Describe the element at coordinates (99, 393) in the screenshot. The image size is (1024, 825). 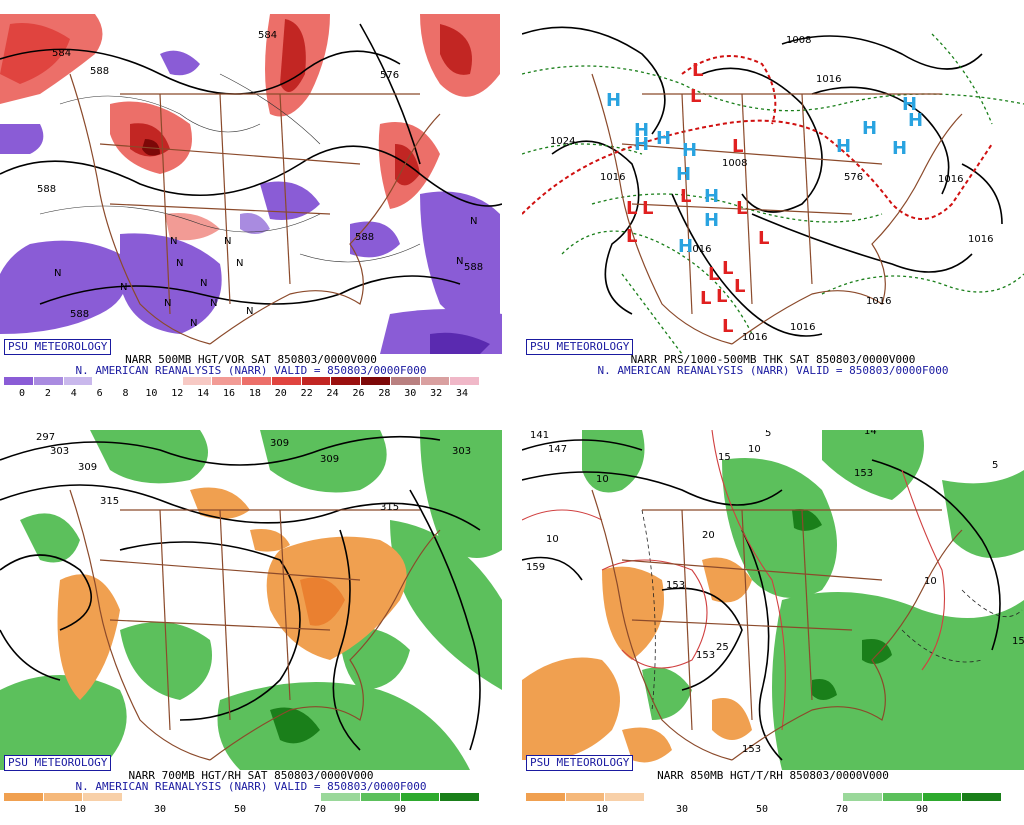
I see `colorbar-tick-label: 6` at that location.